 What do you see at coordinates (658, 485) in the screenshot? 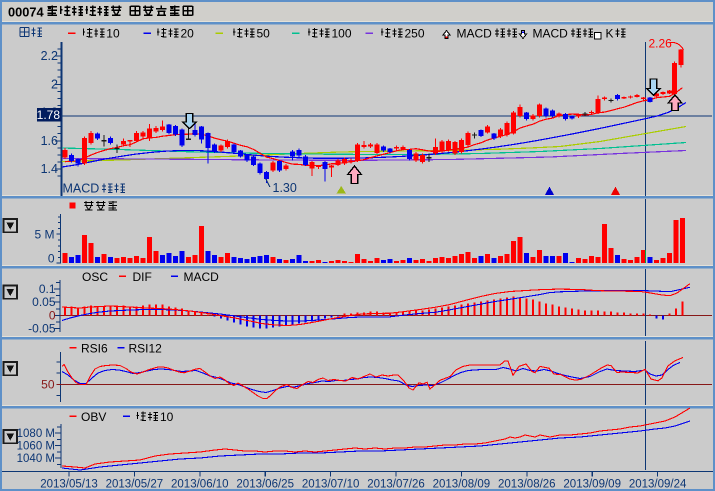
I see `svg-text: 2013/09/24` at bounding box center [658, 485].